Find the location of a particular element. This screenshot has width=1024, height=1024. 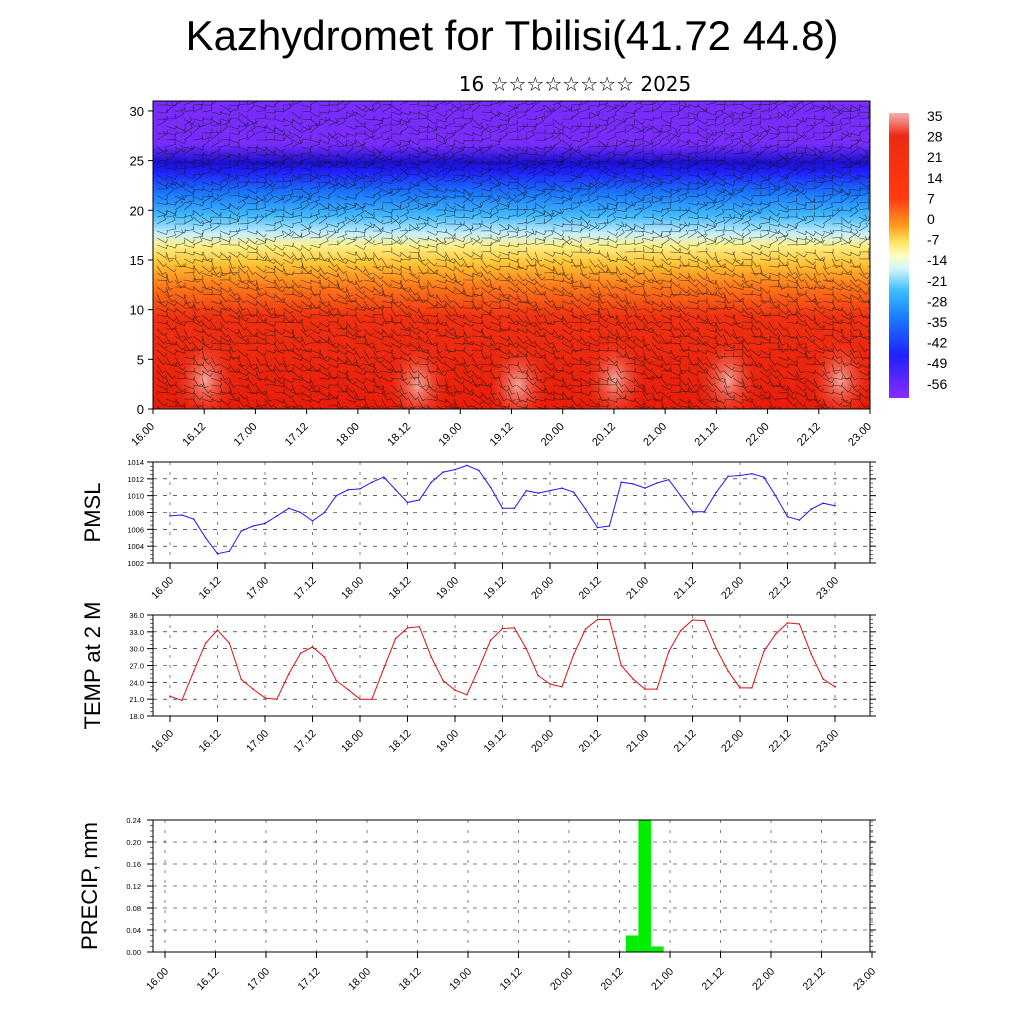

x-tick-label: 19.00 is located at coordinates (447, 588).